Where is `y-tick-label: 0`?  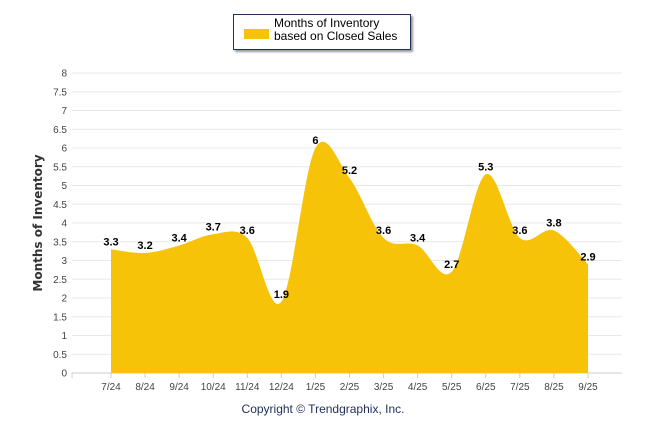 y-tick-label: 0 is located at coordinates (64, 374).